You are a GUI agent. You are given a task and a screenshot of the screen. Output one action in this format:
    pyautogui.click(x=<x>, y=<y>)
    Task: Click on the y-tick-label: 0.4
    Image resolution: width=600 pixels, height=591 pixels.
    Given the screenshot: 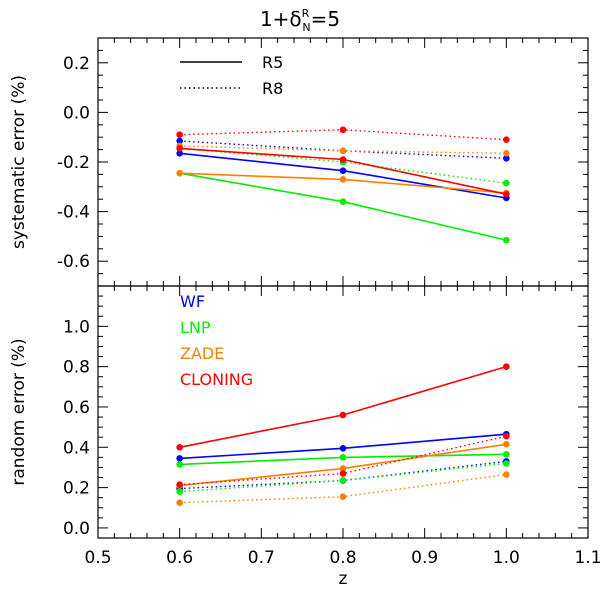 What is the action you would take?
    pyautogui.click(x=76, y=448)
    